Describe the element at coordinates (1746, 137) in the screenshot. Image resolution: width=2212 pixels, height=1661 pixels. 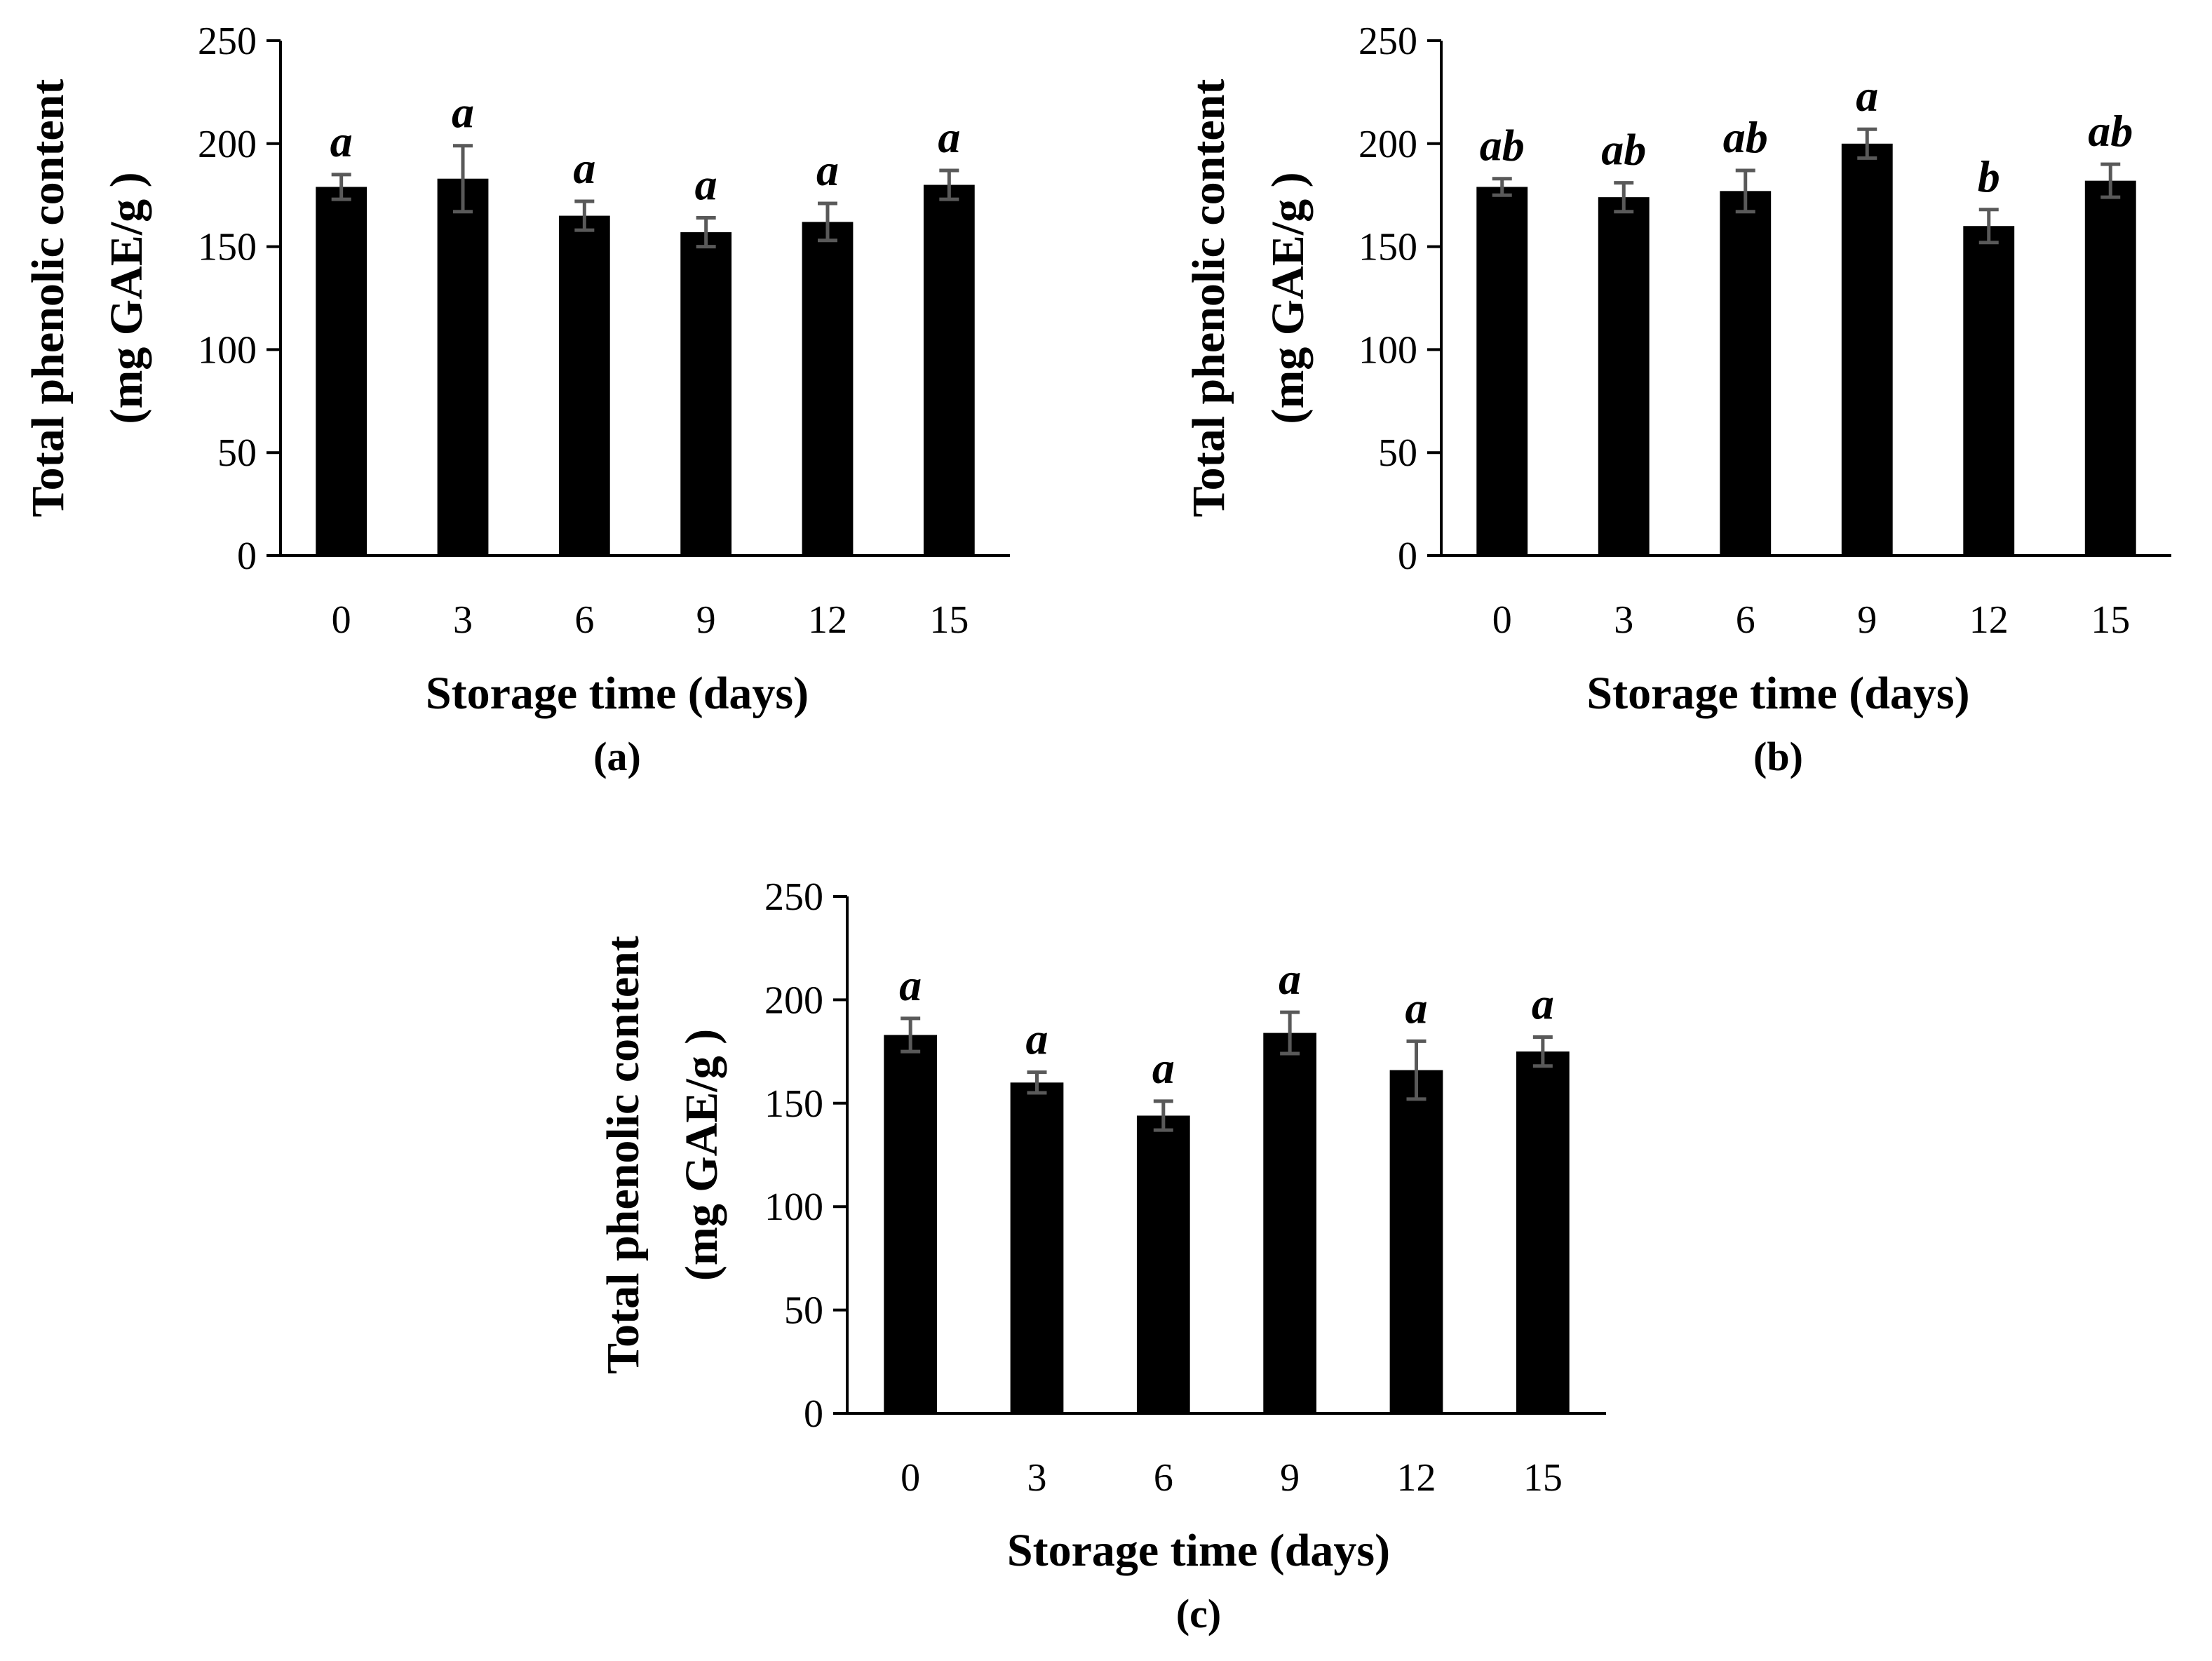
I see `significance-label-6: ab` at that location.